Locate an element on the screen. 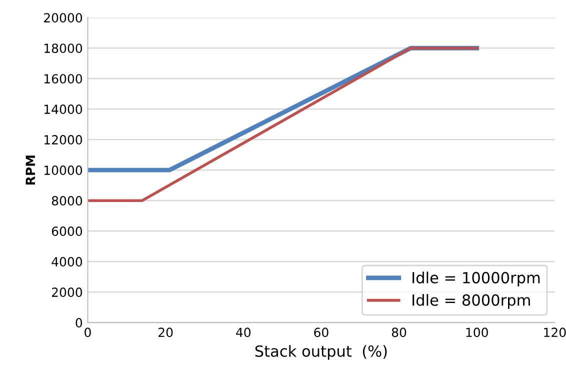 The image size is (566, 391). y-tick-label: 14000 is located at coordinates (63, 109).